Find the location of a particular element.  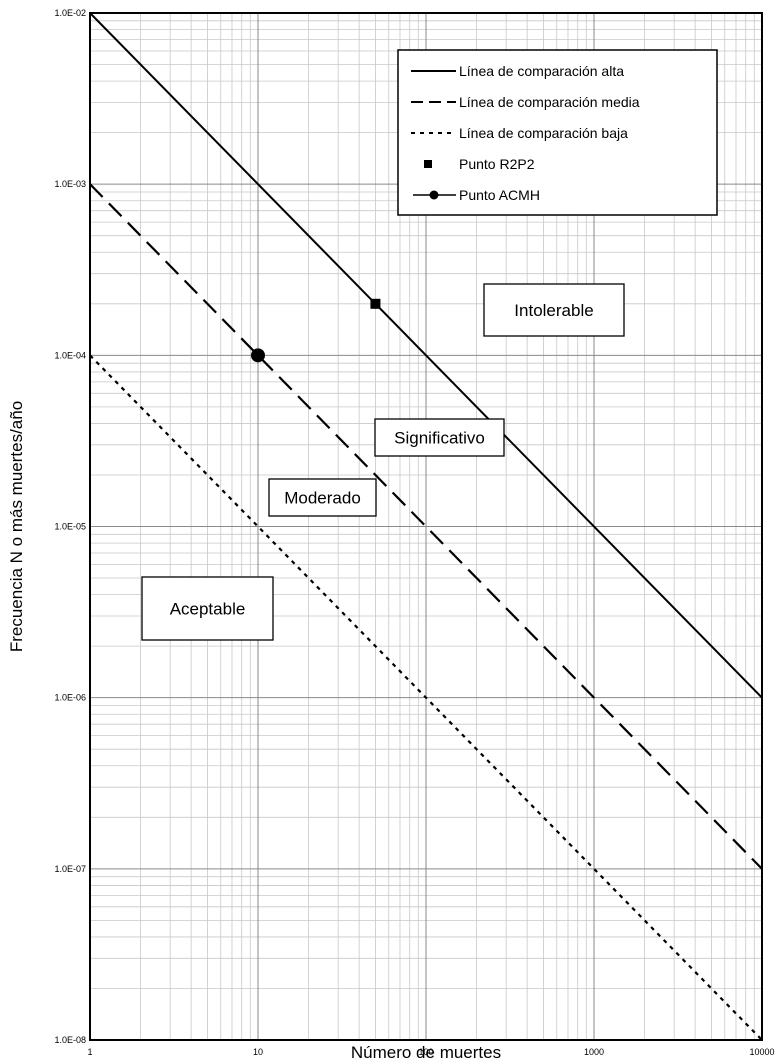

y-tick-label: 1.0E-05 is located at coordinates (70, 527).